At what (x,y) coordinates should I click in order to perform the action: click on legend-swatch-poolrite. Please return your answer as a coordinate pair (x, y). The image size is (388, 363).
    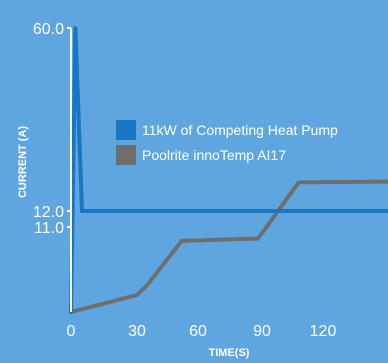
    Looking at the image, I should click on (126, 155).